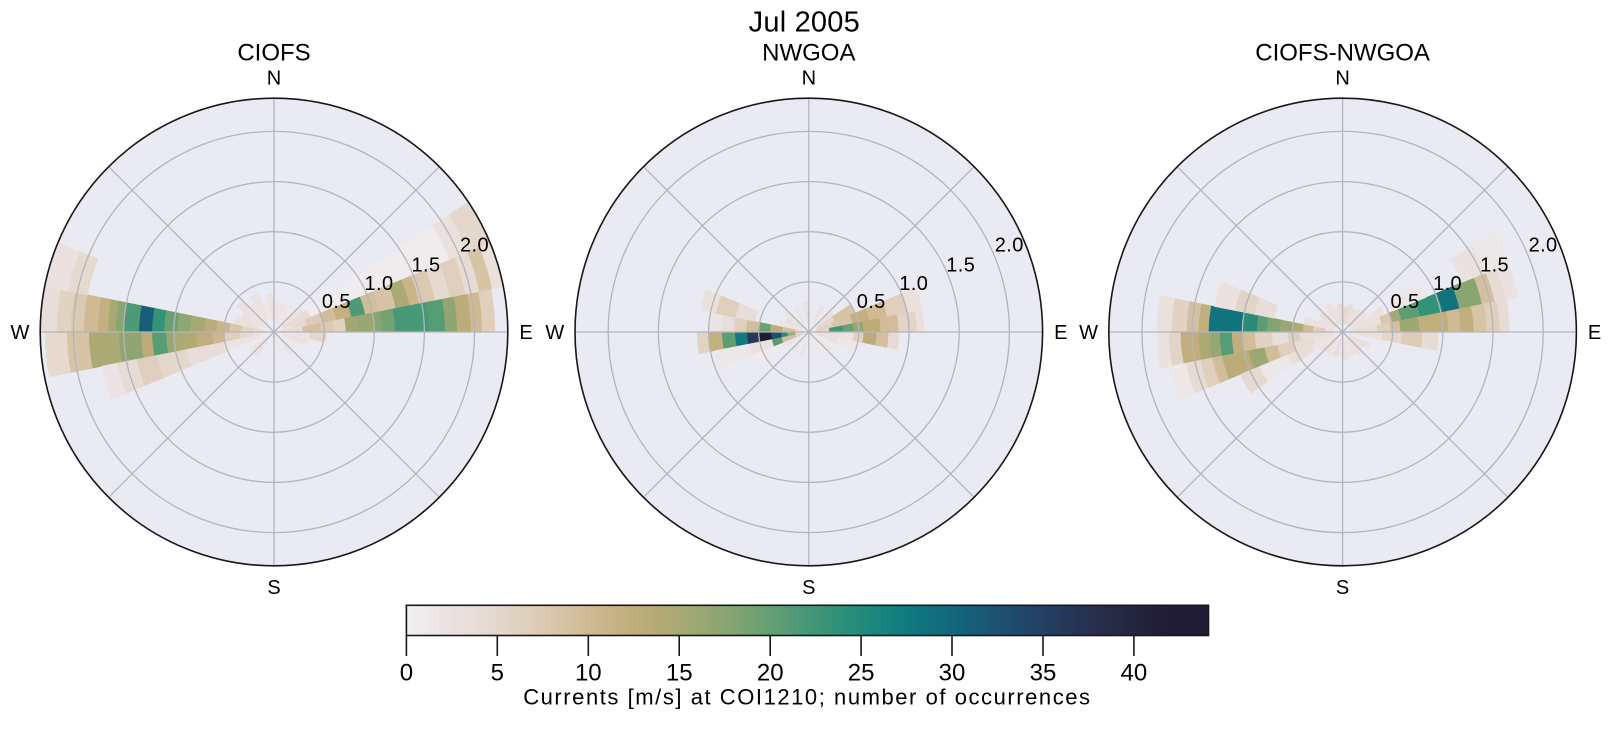 The image size is (1611, 729). What do you see at coordinates (1134, 673) in the screenshot?
I see `svg-text: 40` at bounding box center [1134, 673].